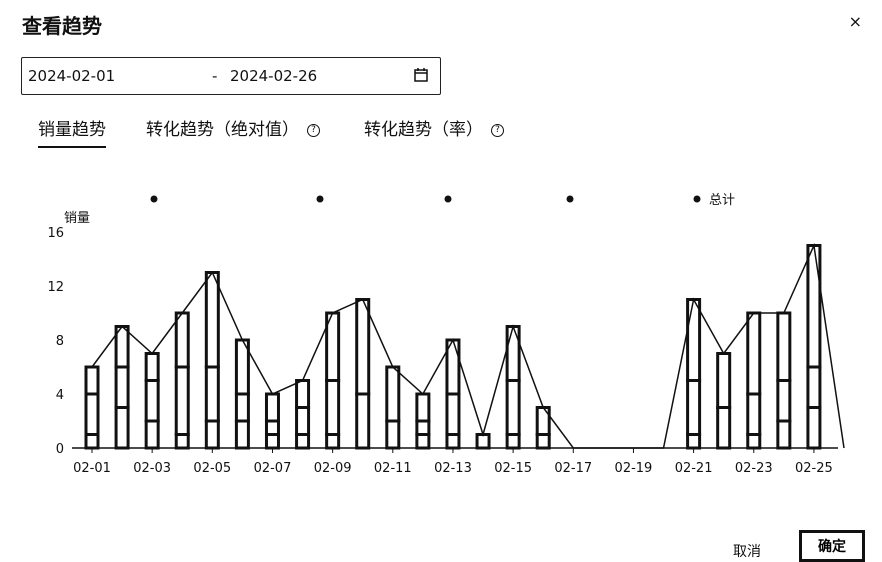 The height and width of the screenshot is (562, 882). Describe the element at coordinates (62, 26) in the screenshot. I see `dialog-title: 查看趋势` at that location.